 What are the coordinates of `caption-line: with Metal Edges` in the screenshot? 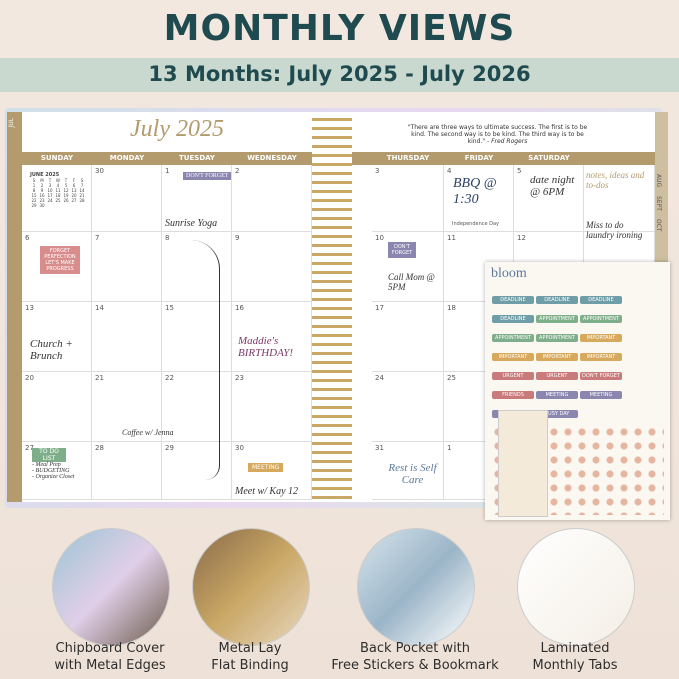 It's located at (110, 665).